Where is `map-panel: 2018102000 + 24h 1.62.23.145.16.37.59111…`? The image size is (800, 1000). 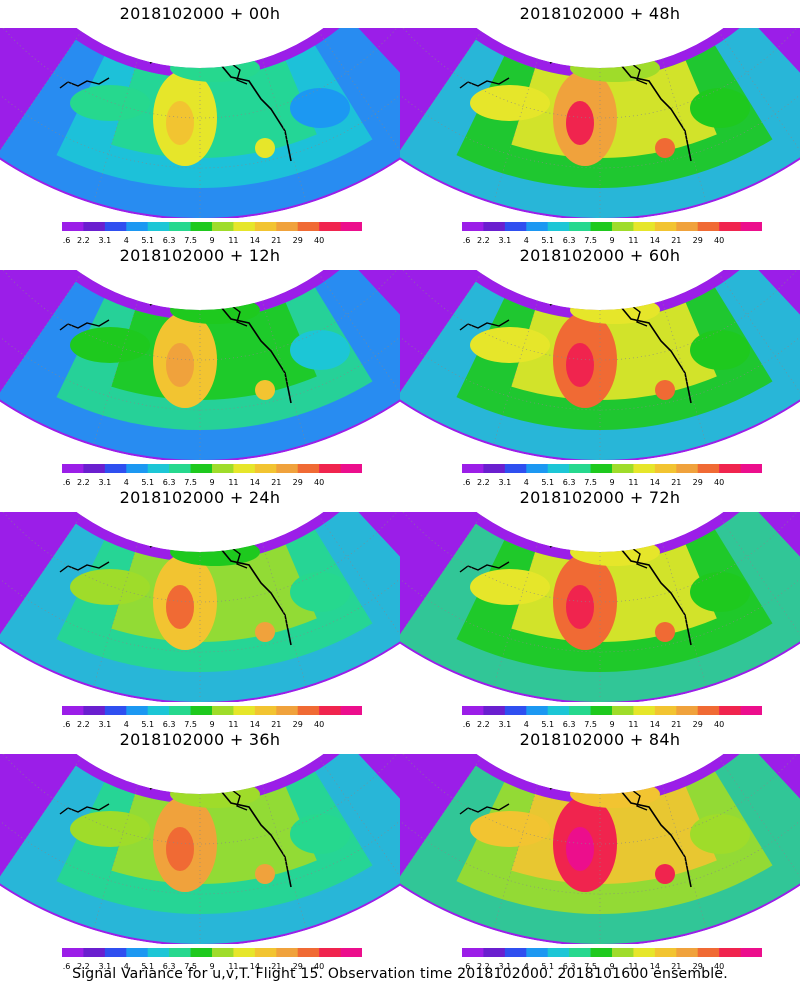 map-panel: 2018102000 + 24h 1.62.23.145.16.37.59111… is located at coordinates (200, 606).